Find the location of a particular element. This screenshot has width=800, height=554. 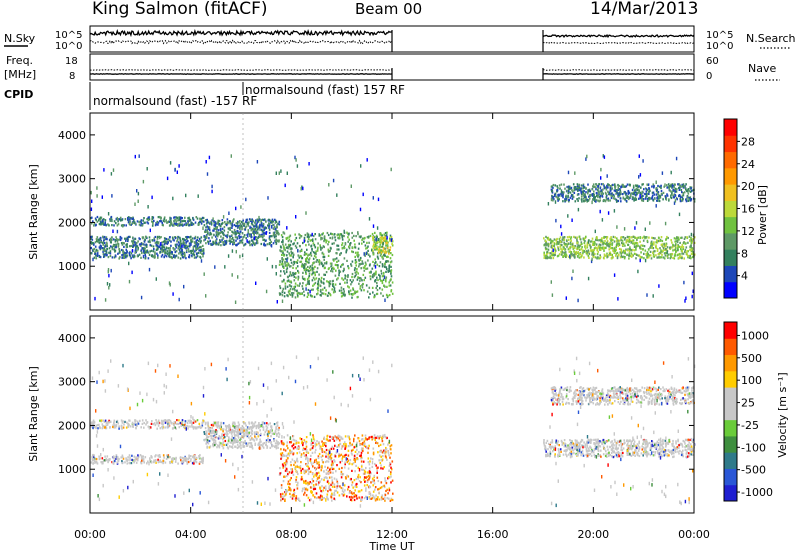

colorbar-tick-label: 28 is located at coordinates (748, 141).